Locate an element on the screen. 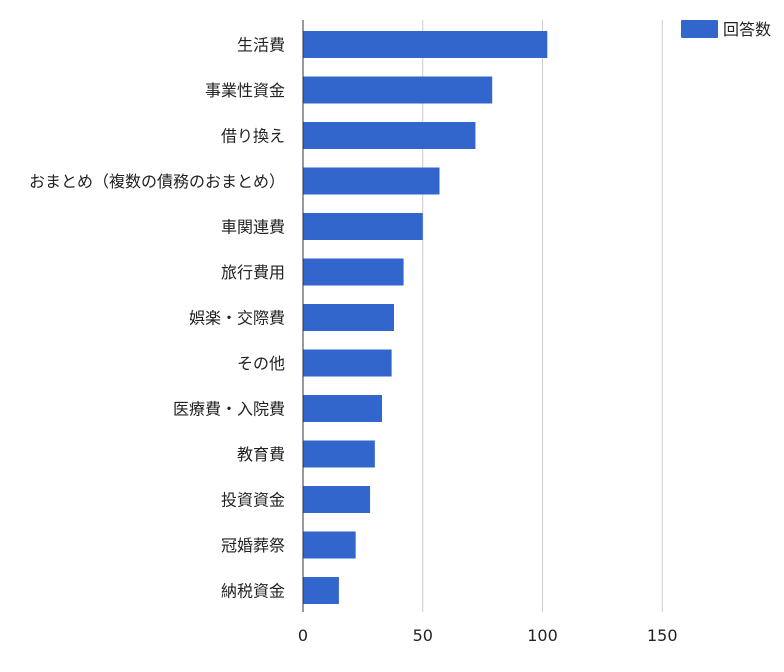  x-tick-100: 100 is located at coordinates (542, 635).